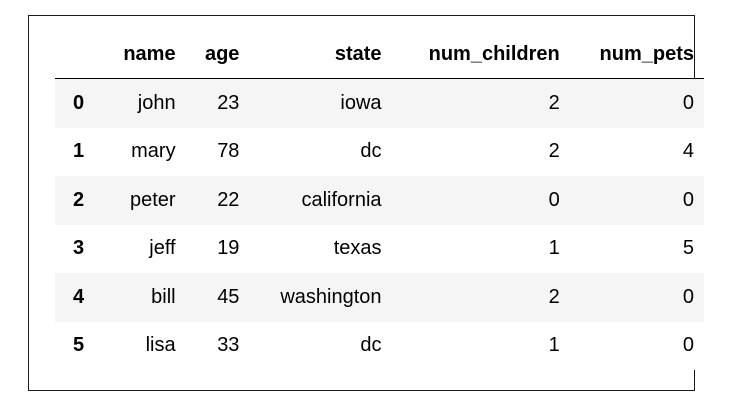 This screenshot has width=732, height=414. I want to click on cell-state: iowa, so click(361, 102).